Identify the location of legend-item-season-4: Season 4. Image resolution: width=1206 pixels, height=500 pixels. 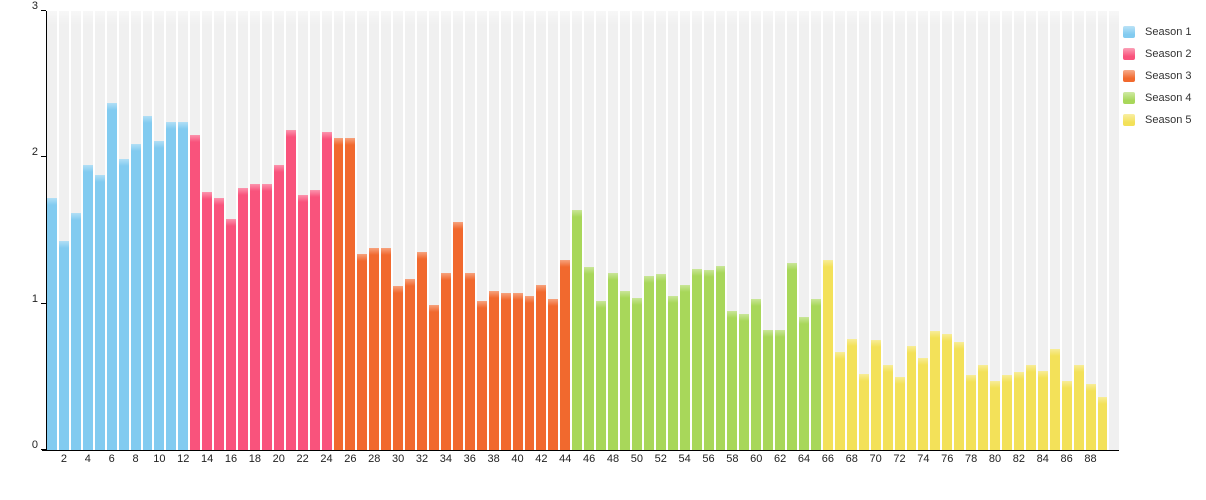
(1157, 98).